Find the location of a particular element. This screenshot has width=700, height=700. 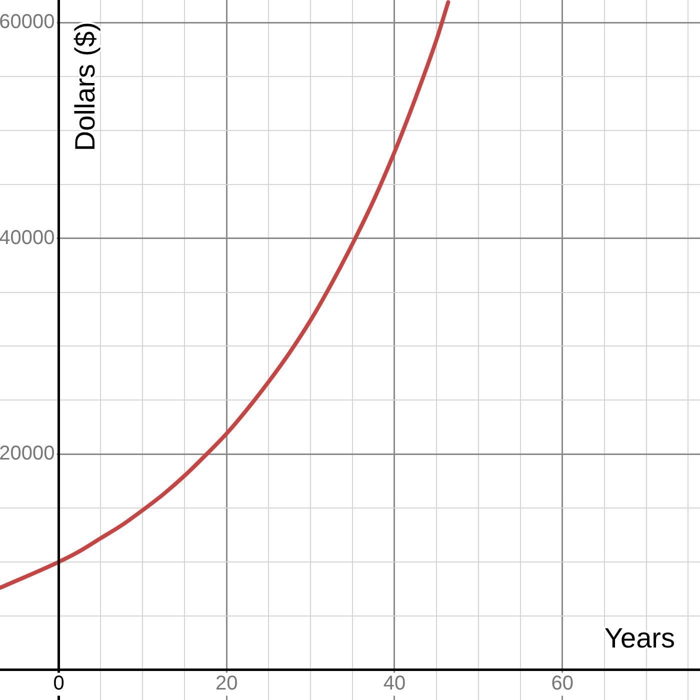

x-tick-label: 60 is located at coordinates (562, 683).